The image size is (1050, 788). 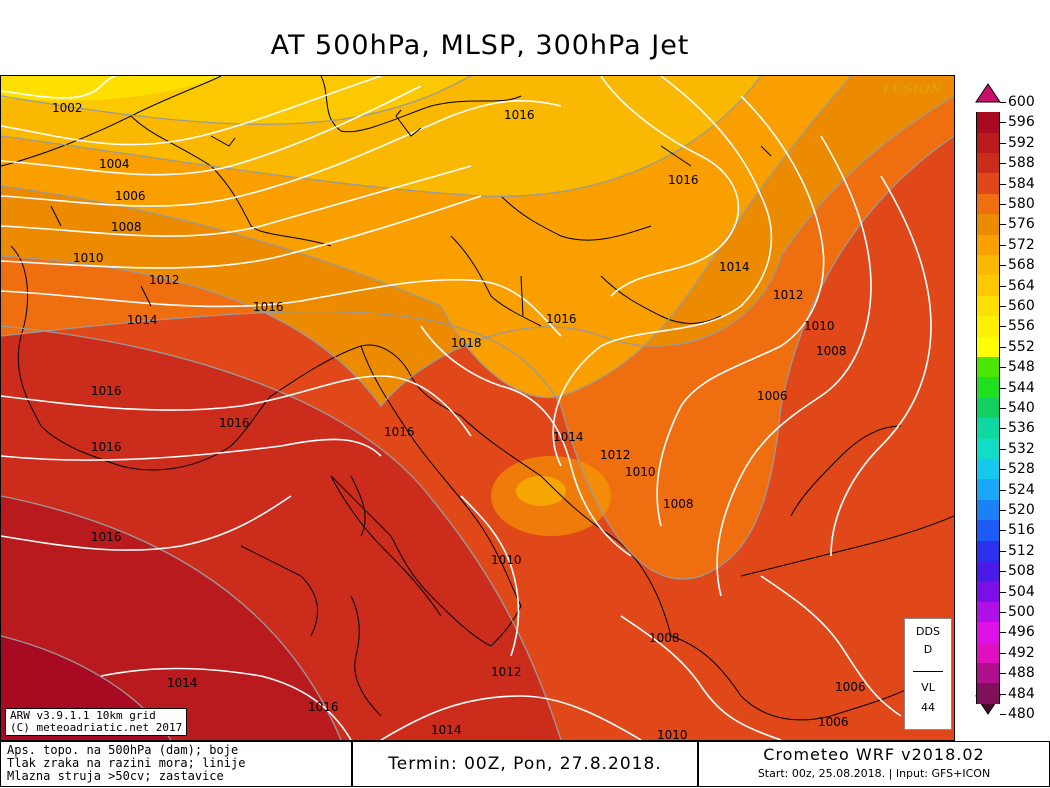 What do you see at coordinates (1021, 367) in the screenshot?
I see `scale-label: 548` at bounding box center [1021, 367].